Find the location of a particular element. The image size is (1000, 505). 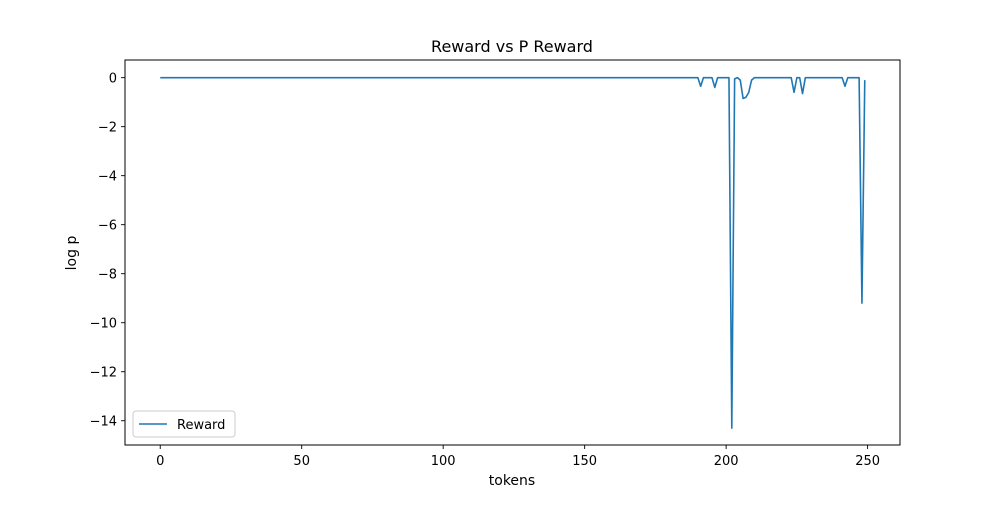

x-axis-label: tokens is located at coordinates (512, 481).